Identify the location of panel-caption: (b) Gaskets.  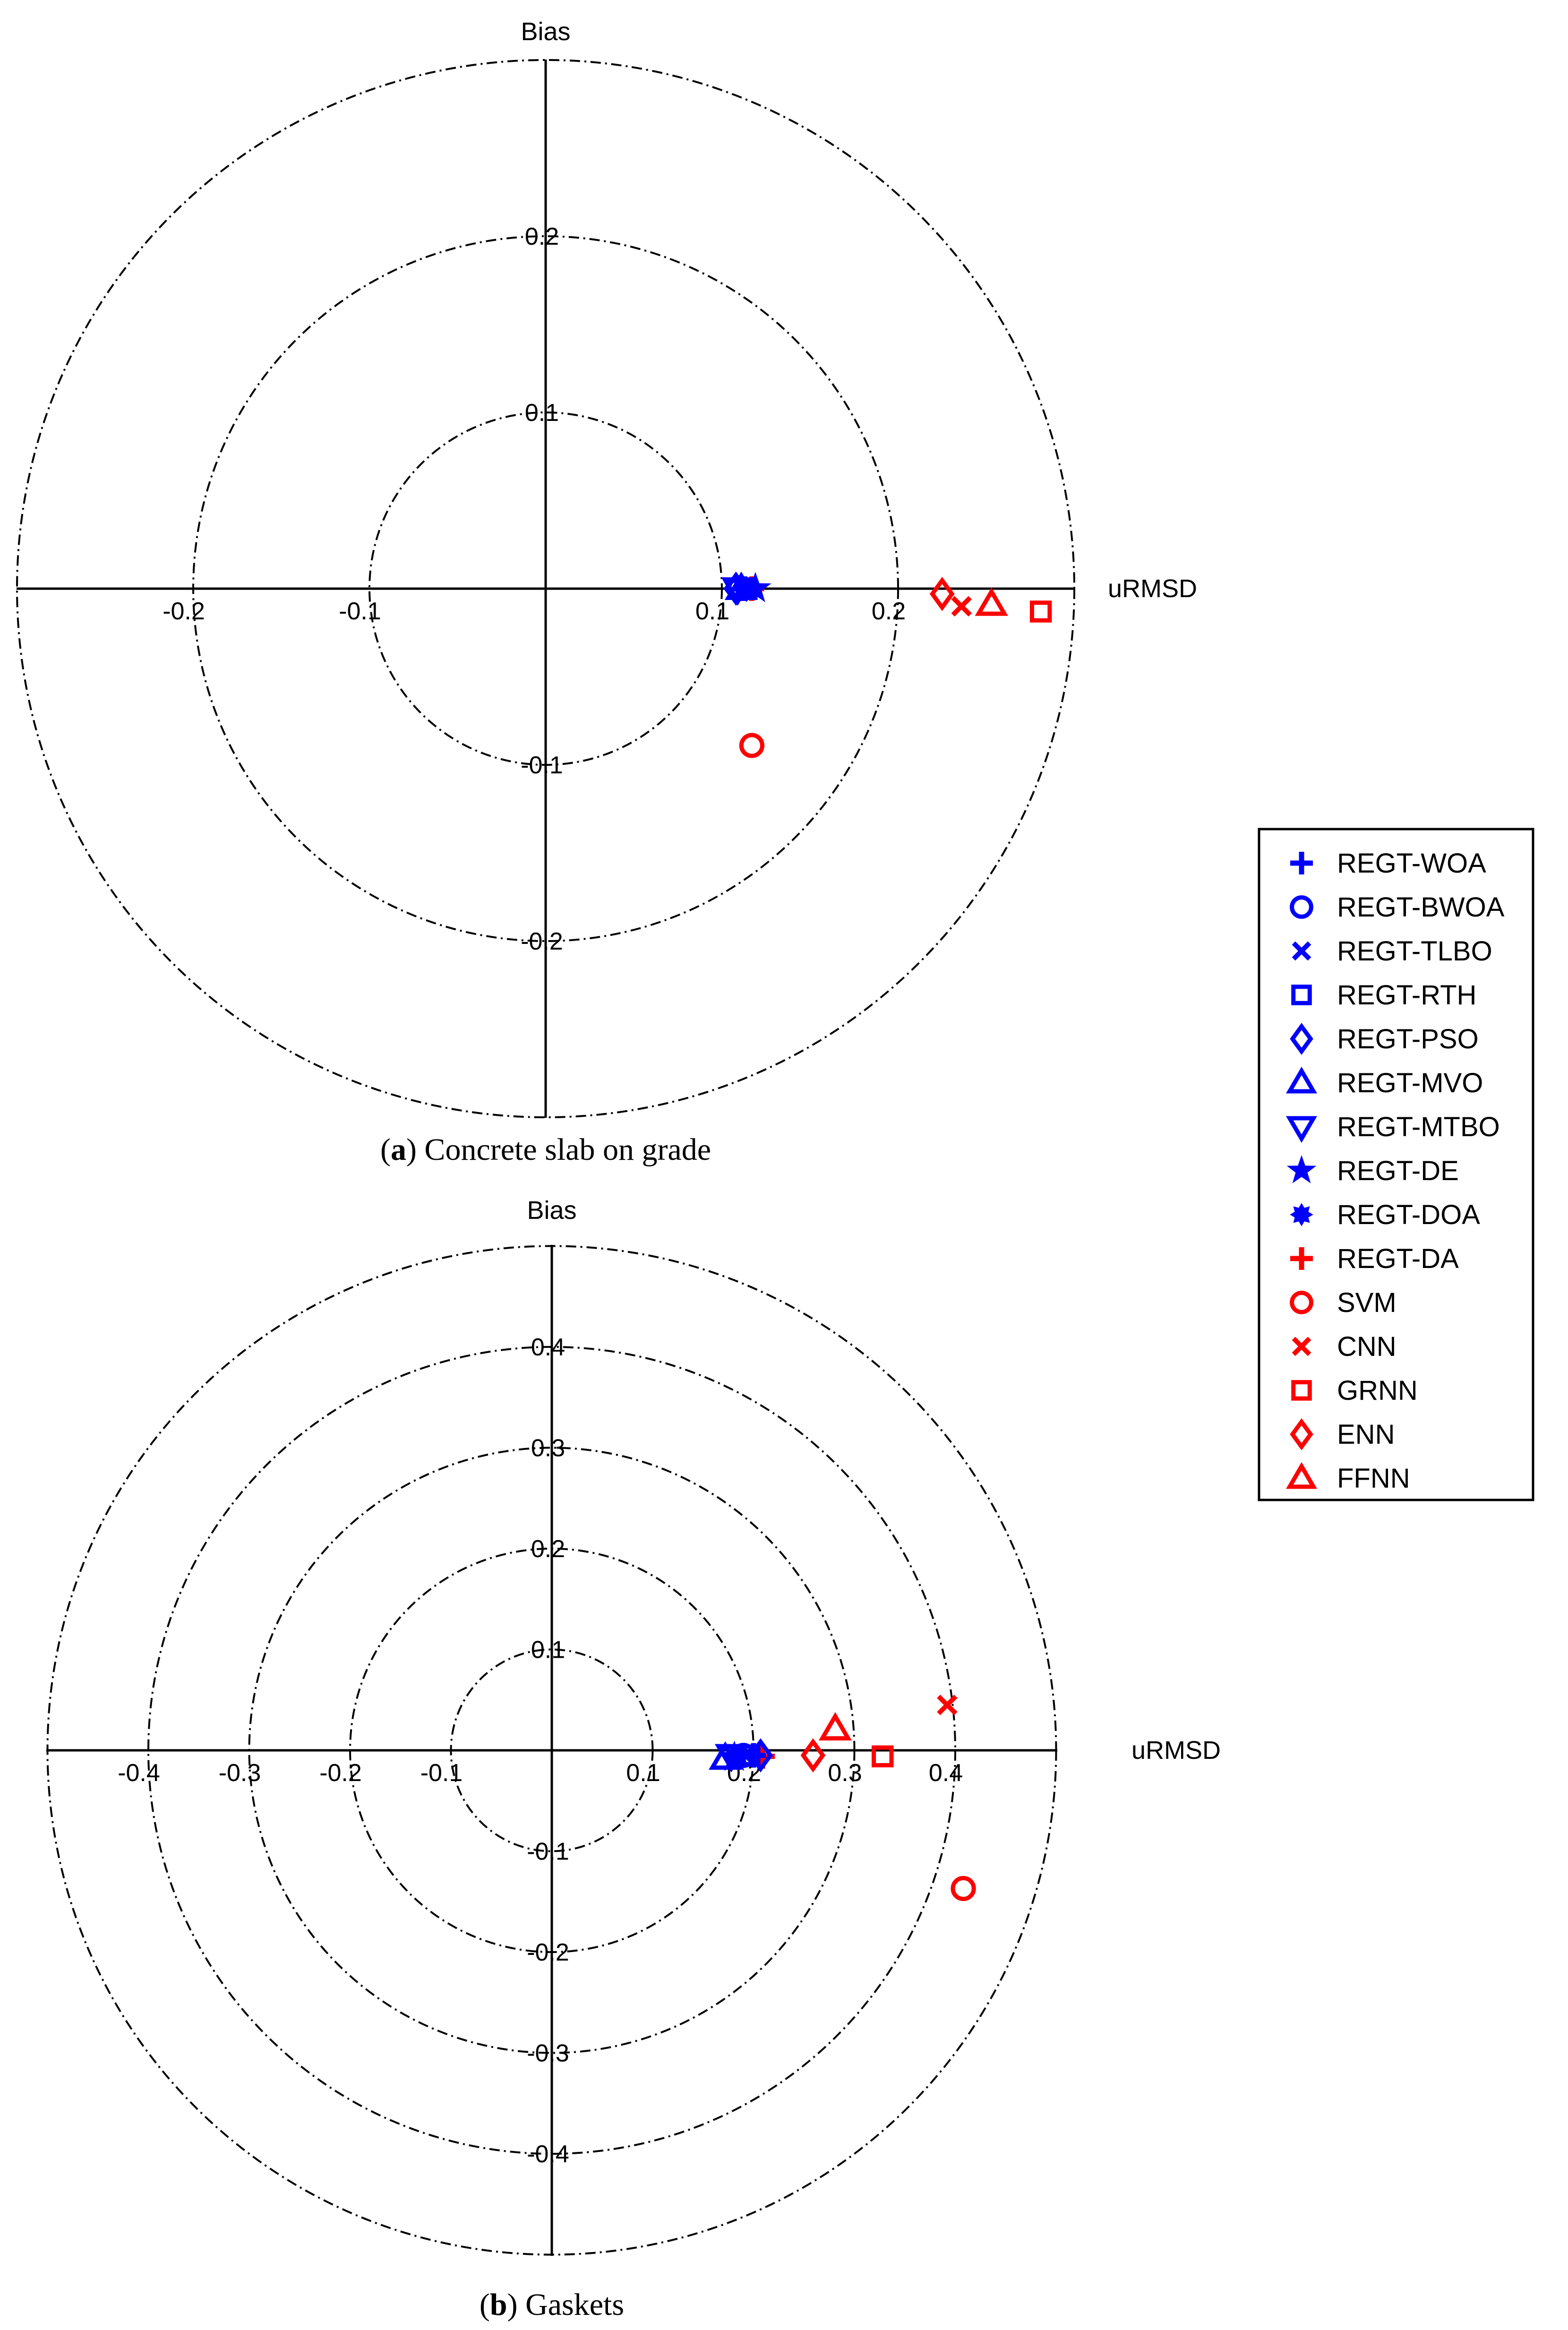
(552, 2304).